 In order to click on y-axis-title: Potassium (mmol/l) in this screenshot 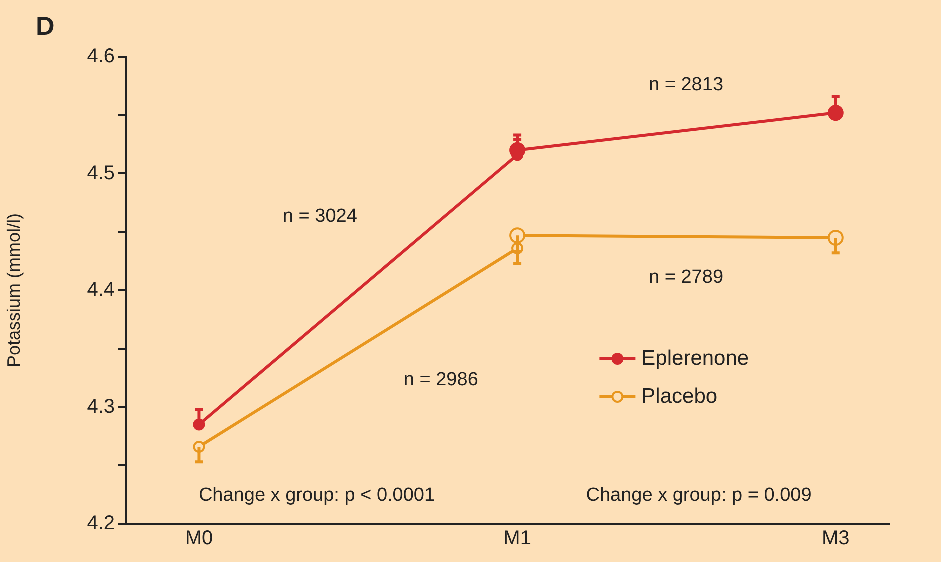, I will do `click(14, 290)`.